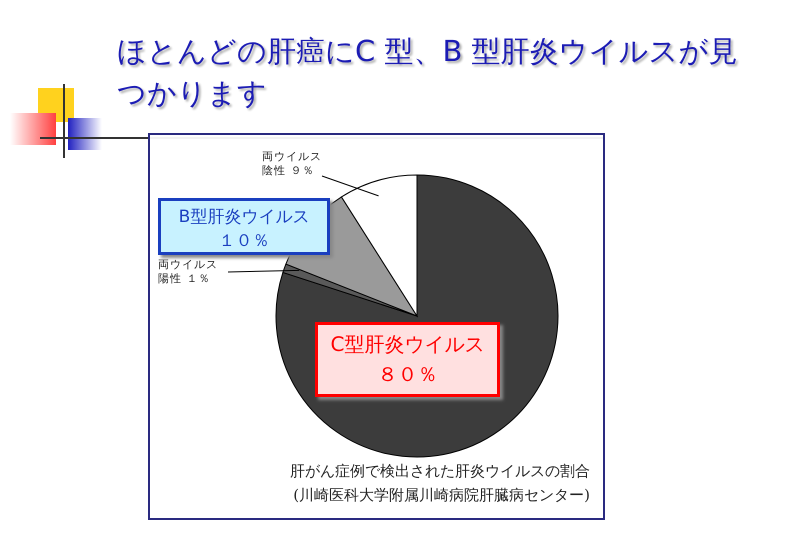  What do you see at coordinates (244, 217) in the screenshot?
I see `slice-label: B型肝炎ウイルス` at bounding box center [244, 217].